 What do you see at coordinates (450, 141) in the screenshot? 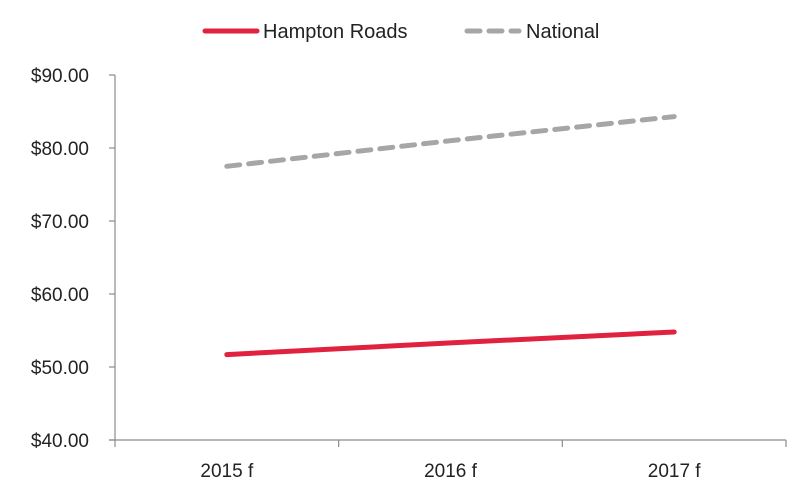
I see `series-line-national` at bounding box center [450, 141].